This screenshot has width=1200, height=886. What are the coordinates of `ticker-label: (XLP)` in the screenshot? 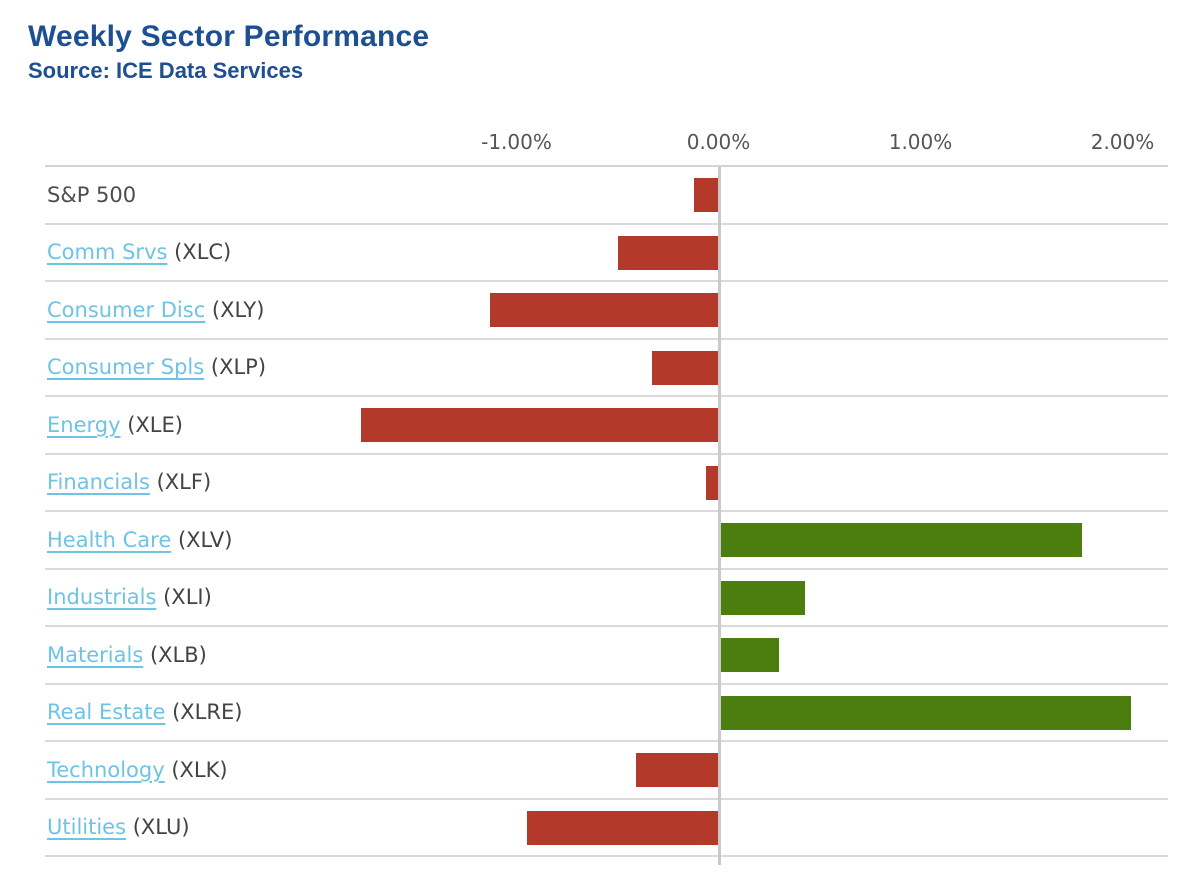 It's located at (235, 367).